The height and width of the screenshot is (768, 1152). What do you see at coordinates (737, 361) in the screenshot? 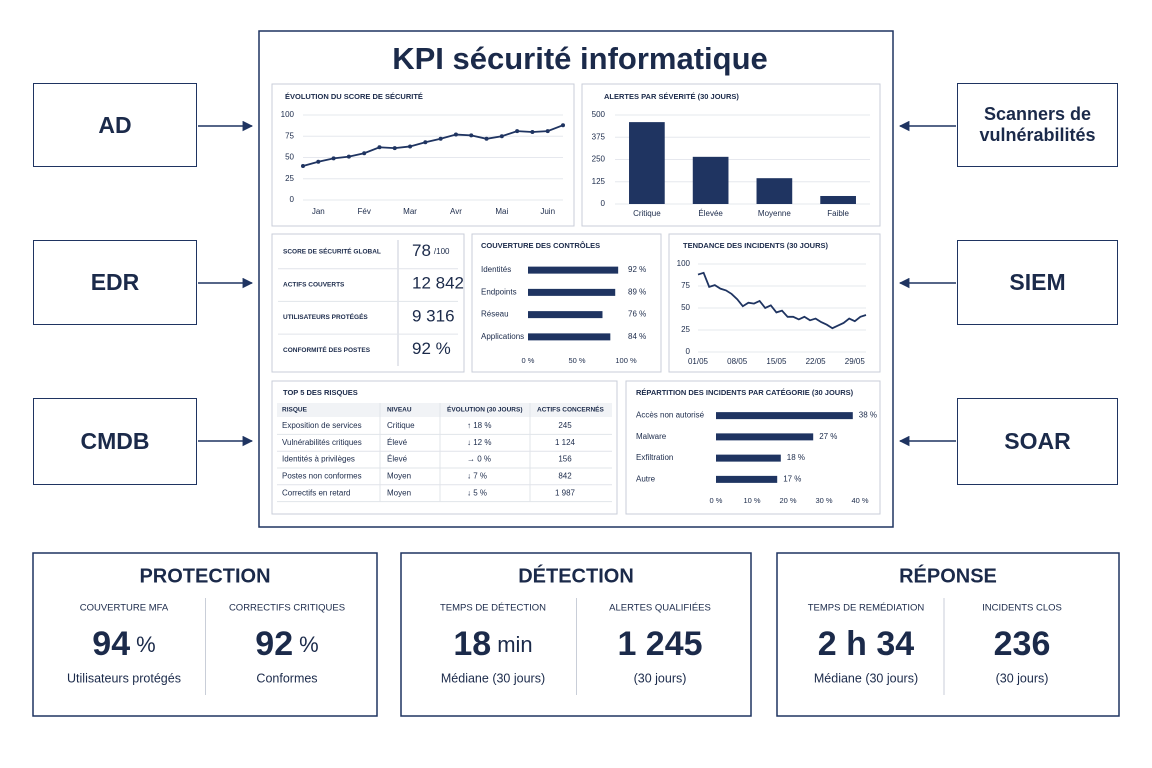
I see `x-tick-label: 08/05` at bounding box center [737, 361].